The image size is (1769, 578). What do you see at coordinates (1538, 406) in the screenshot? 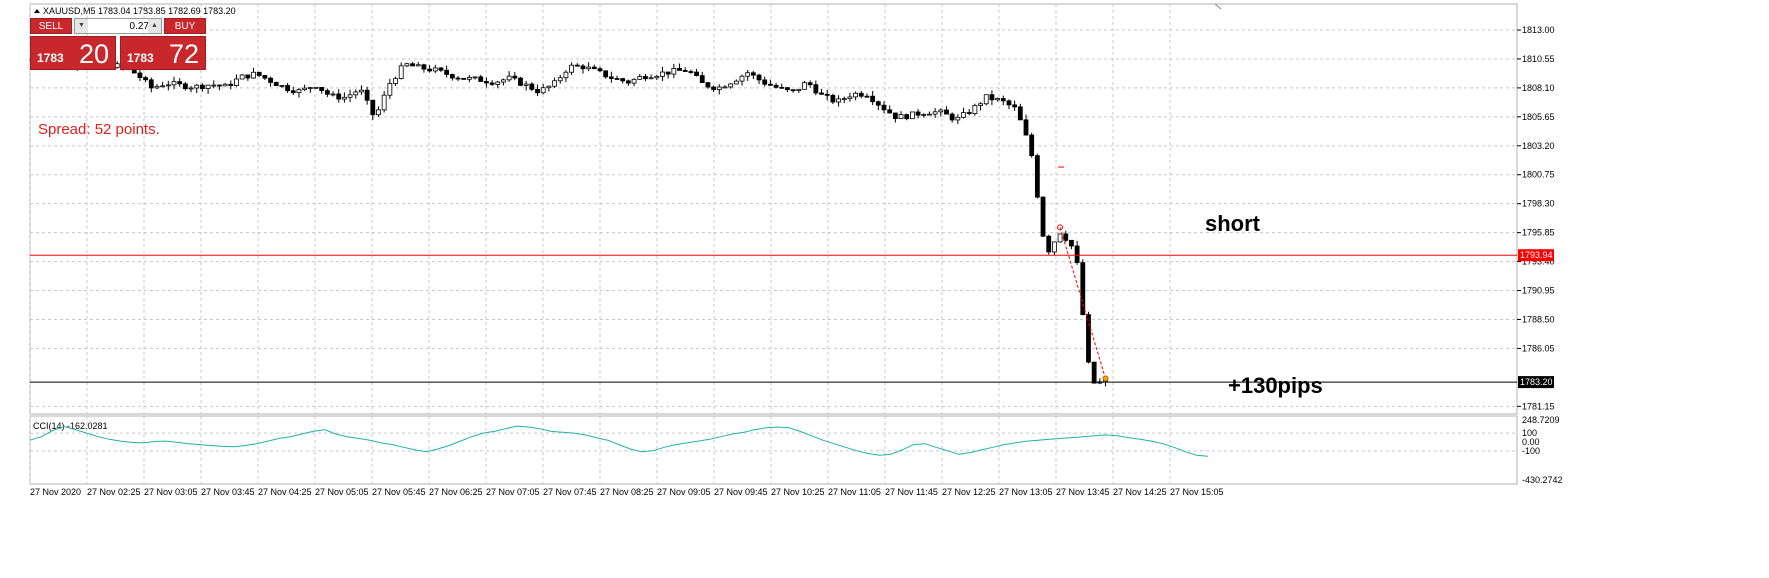
I see `y-tick-label: 1781.15` at bounding box center [1538, 406].